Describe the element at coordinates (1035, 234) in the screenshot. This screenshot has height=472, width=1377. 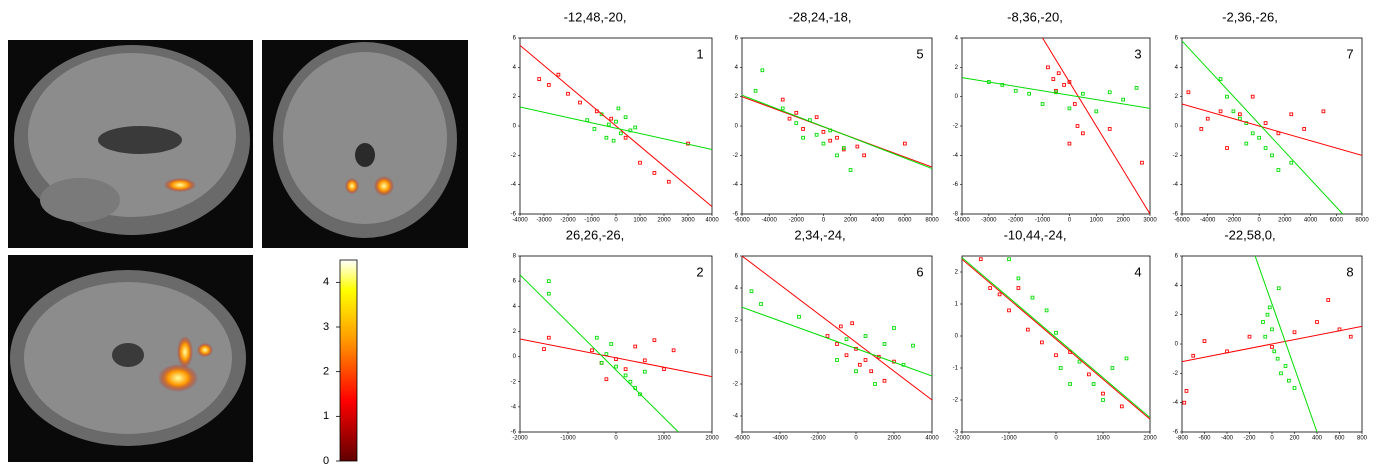
I see `panel-title: -10,44,-24,` at that location.